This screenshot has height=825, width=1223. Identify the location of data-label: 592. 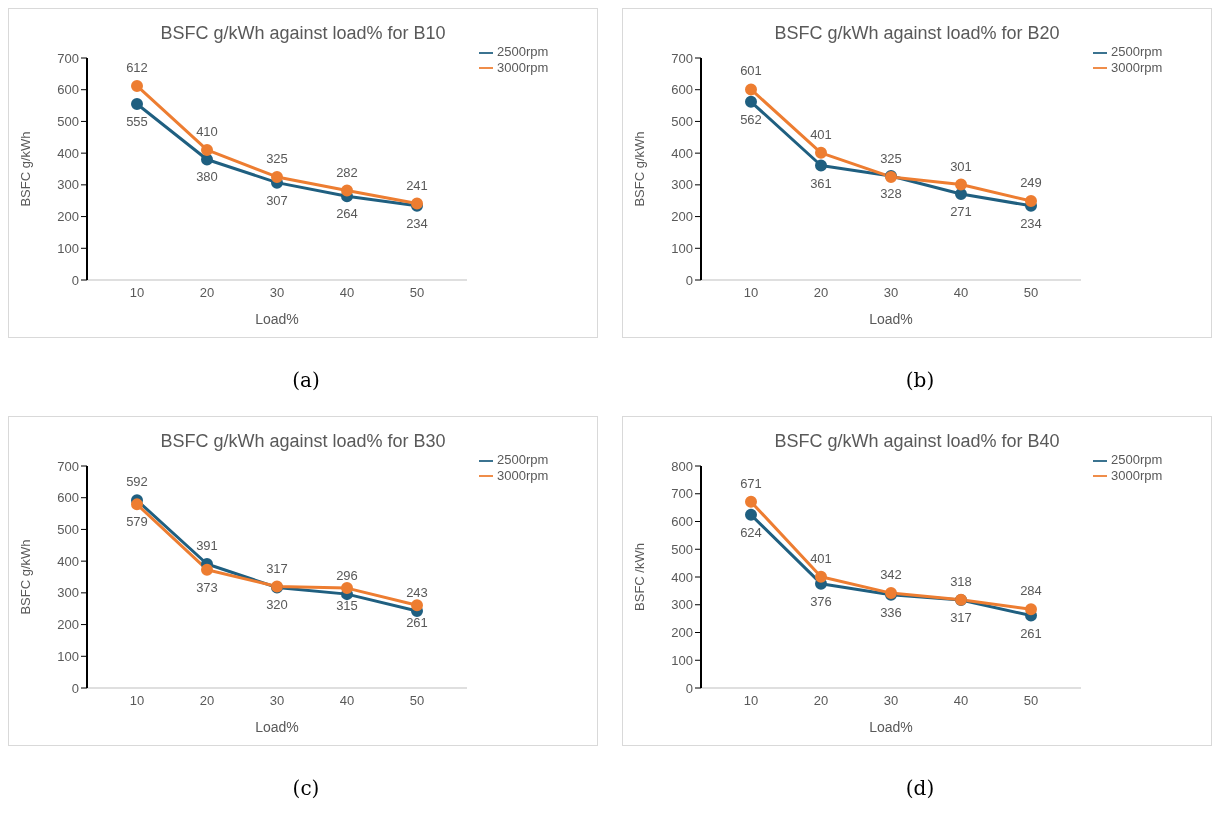
(137, 482).